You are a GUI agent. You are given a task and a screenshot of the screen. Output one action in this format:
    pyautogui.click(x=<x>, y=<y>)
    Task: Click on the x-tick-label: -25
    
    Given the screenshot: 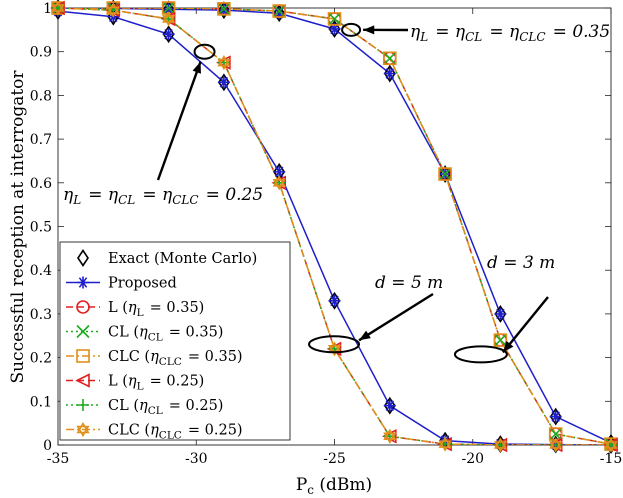 What is the action you would take?
    pyautogui.click(x=334, y=459)
    